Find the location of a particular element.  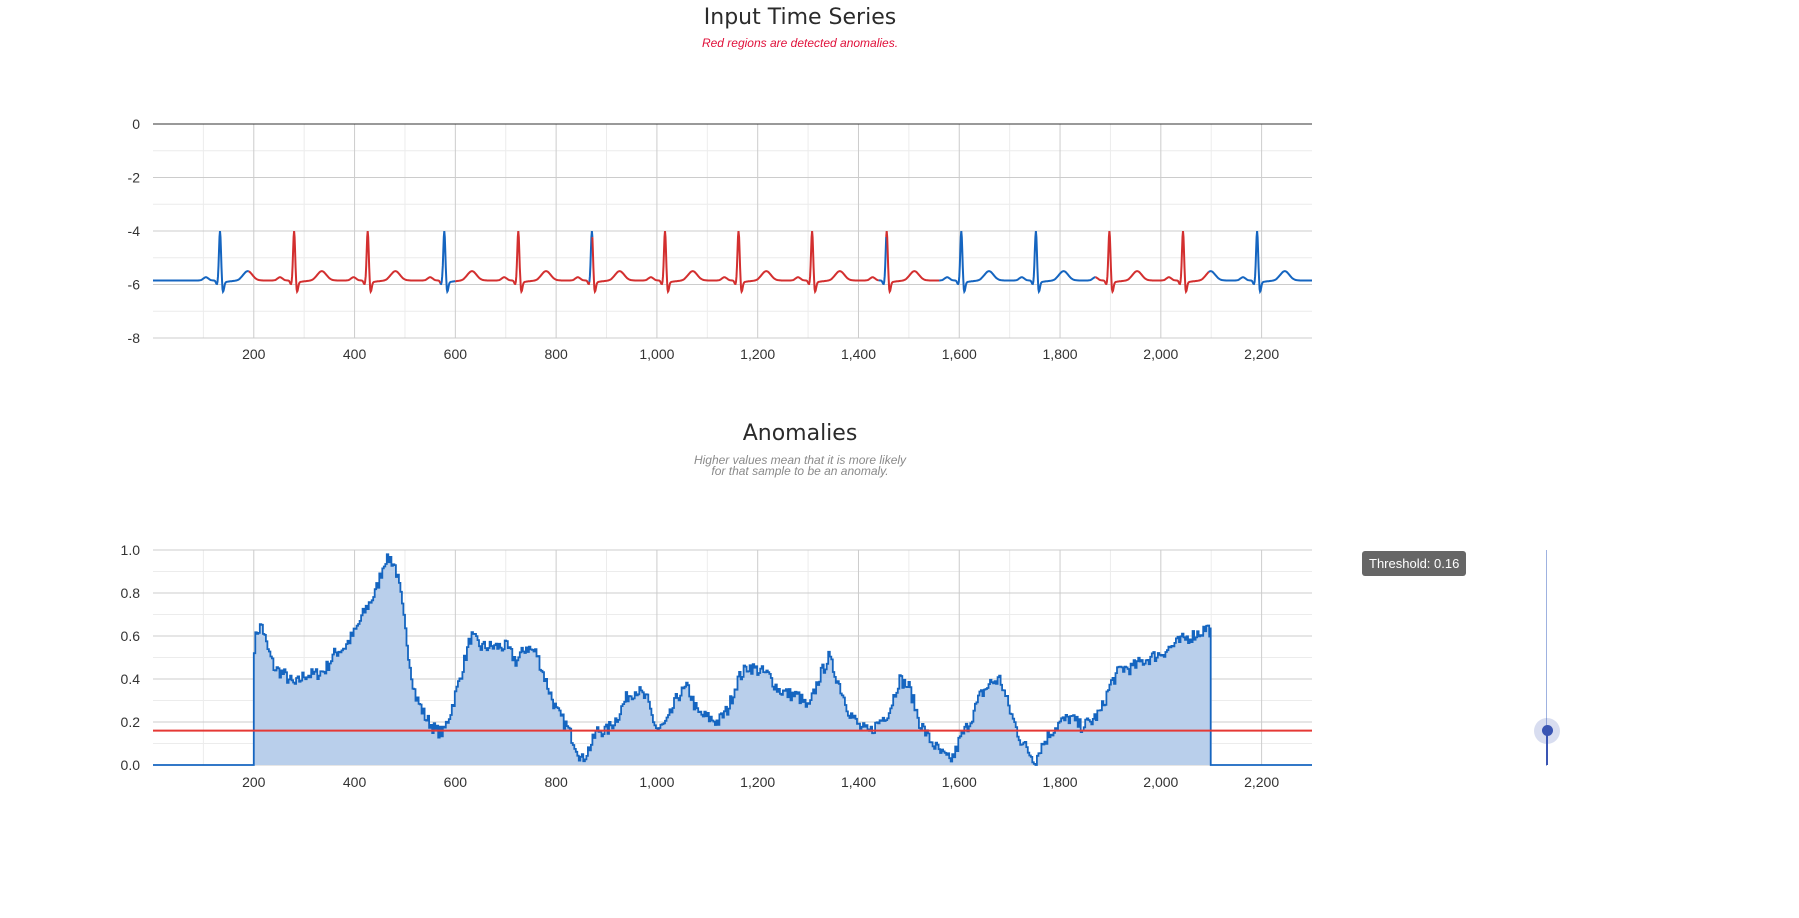

ts-x-tick-label: 1,200 is located at coordinates (757, 354).